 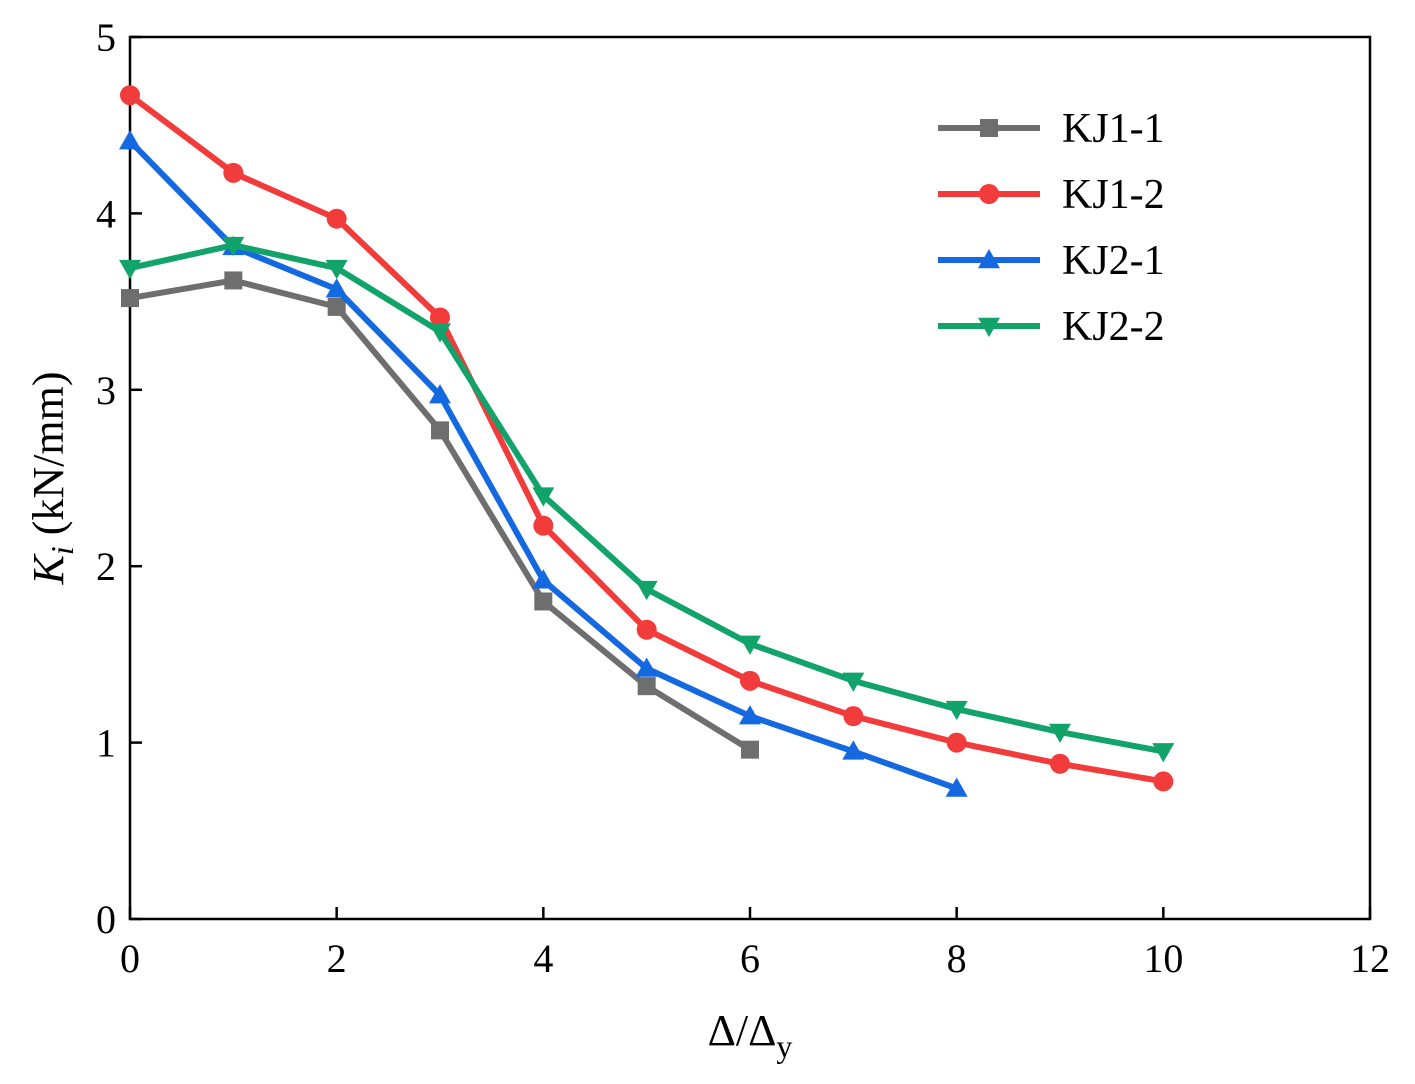 What do you see at coordinates (106, 37) in the screenshot?
I see `y-tick-label: 5` at bounding box center [106, 37].